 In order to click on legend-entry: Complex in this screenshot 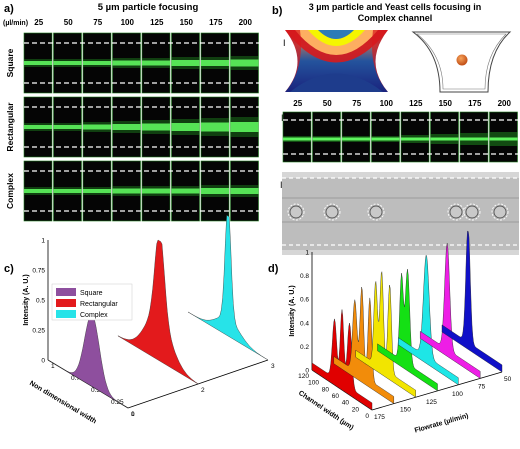, I will do `click(94, 315)`.